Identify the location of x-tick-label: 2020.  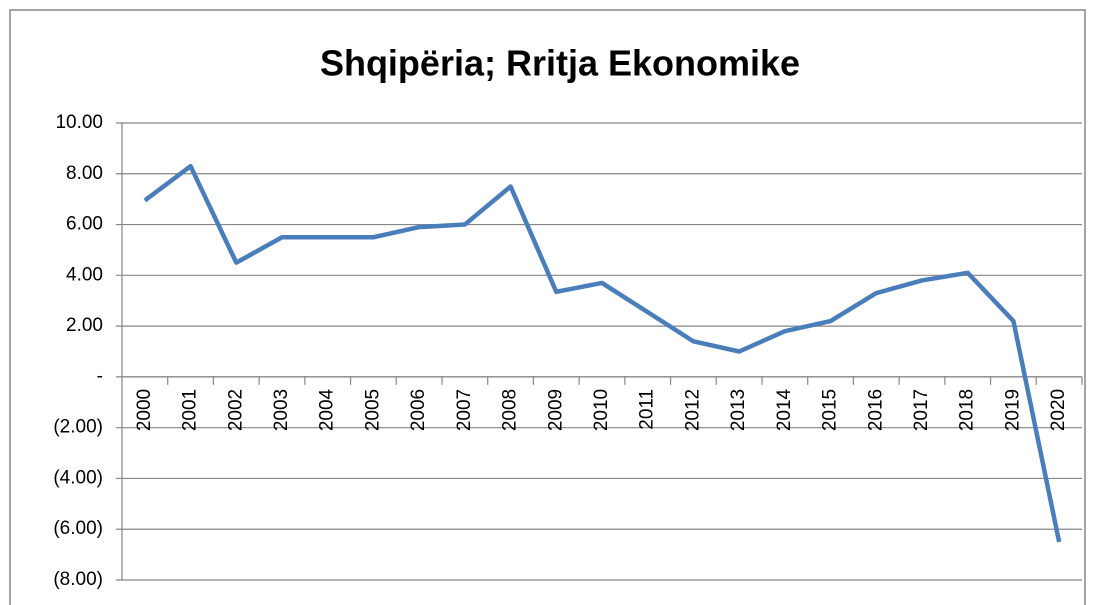
(1058, 410).